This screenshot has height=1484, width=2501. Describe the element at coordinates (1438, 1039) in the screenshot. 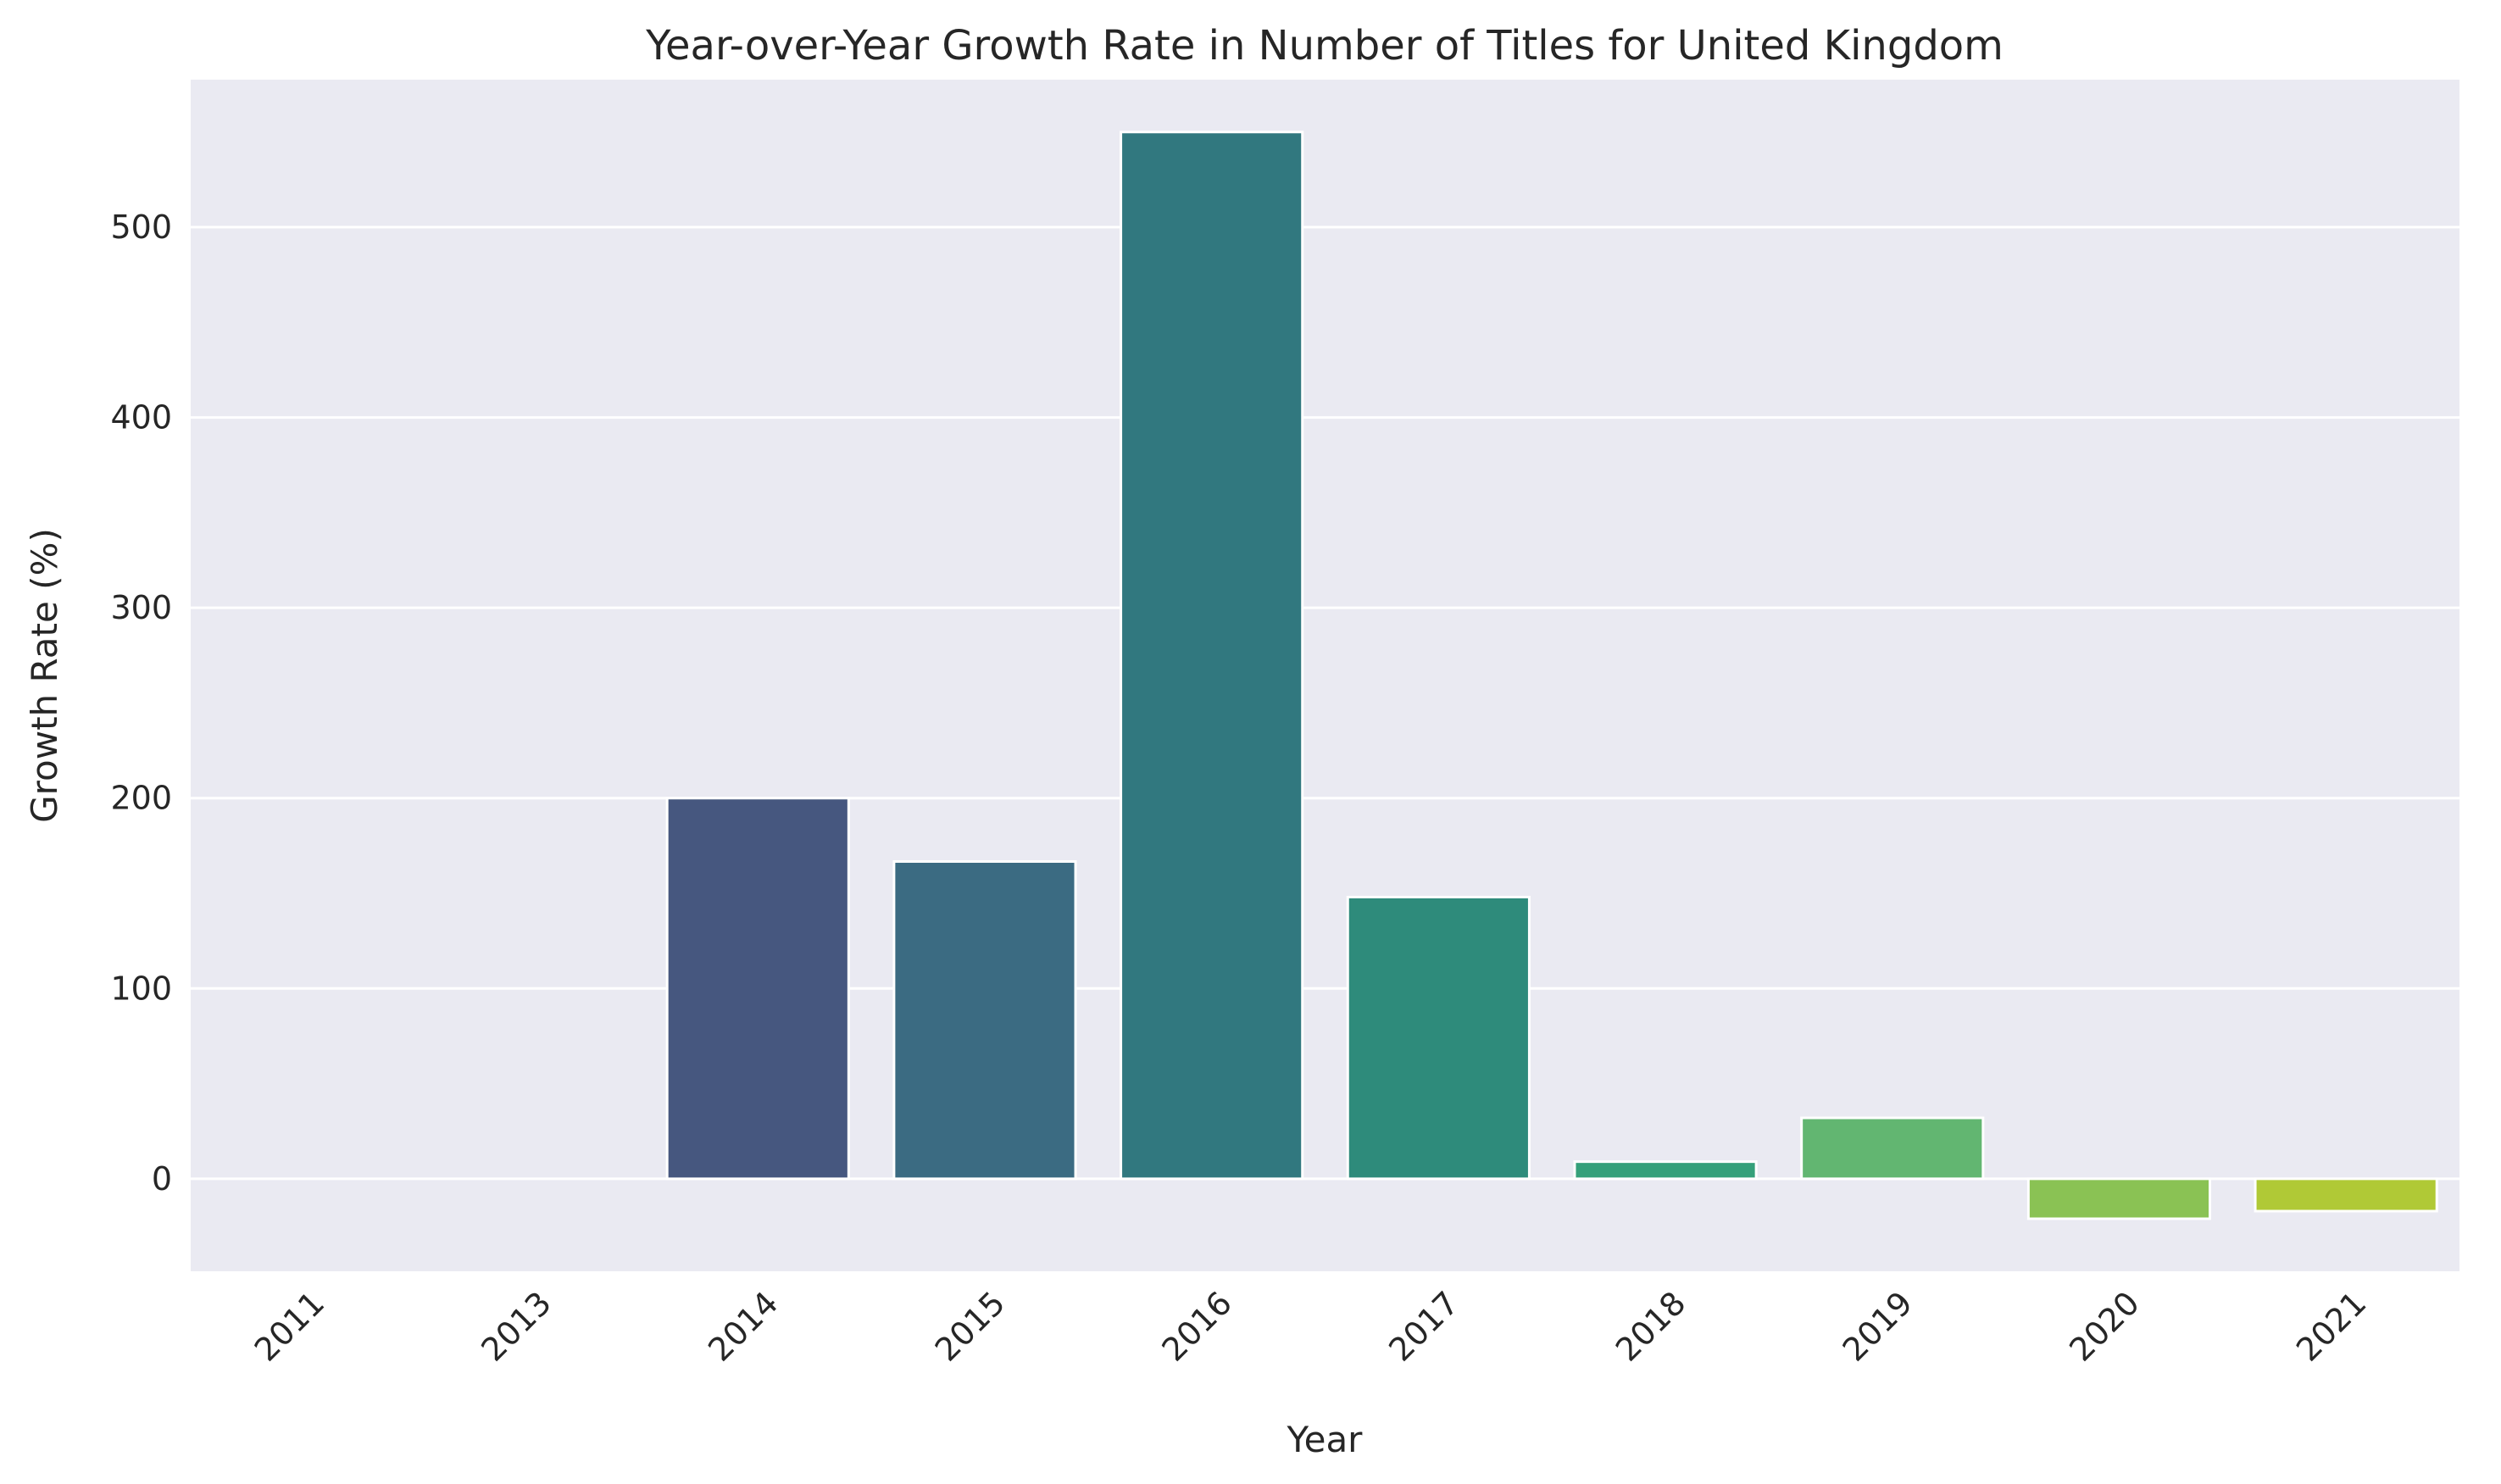

I see `bar-2017` at that location.